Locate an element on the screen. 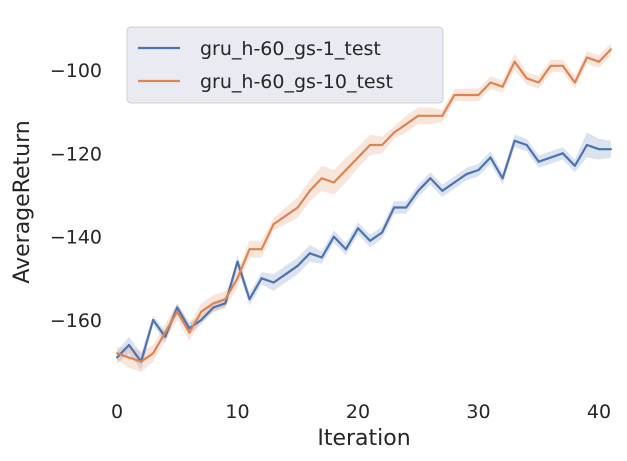 The image size is (627, 461). legend: gru_h-60_gs-1_test gru_h-60_gs-10_test is located at coordinates (285, 65).